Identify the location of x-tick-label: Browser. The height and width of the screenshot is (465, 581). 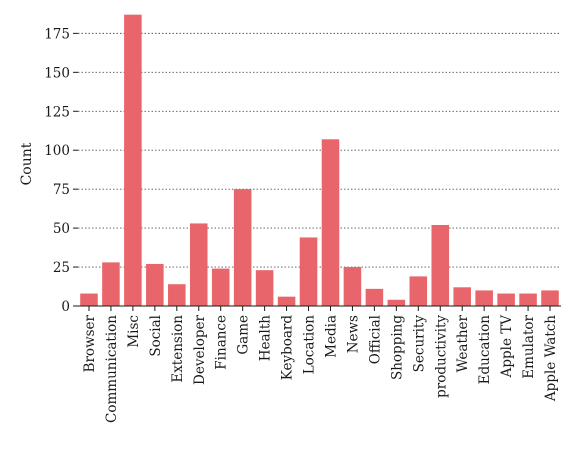
(90, 343).